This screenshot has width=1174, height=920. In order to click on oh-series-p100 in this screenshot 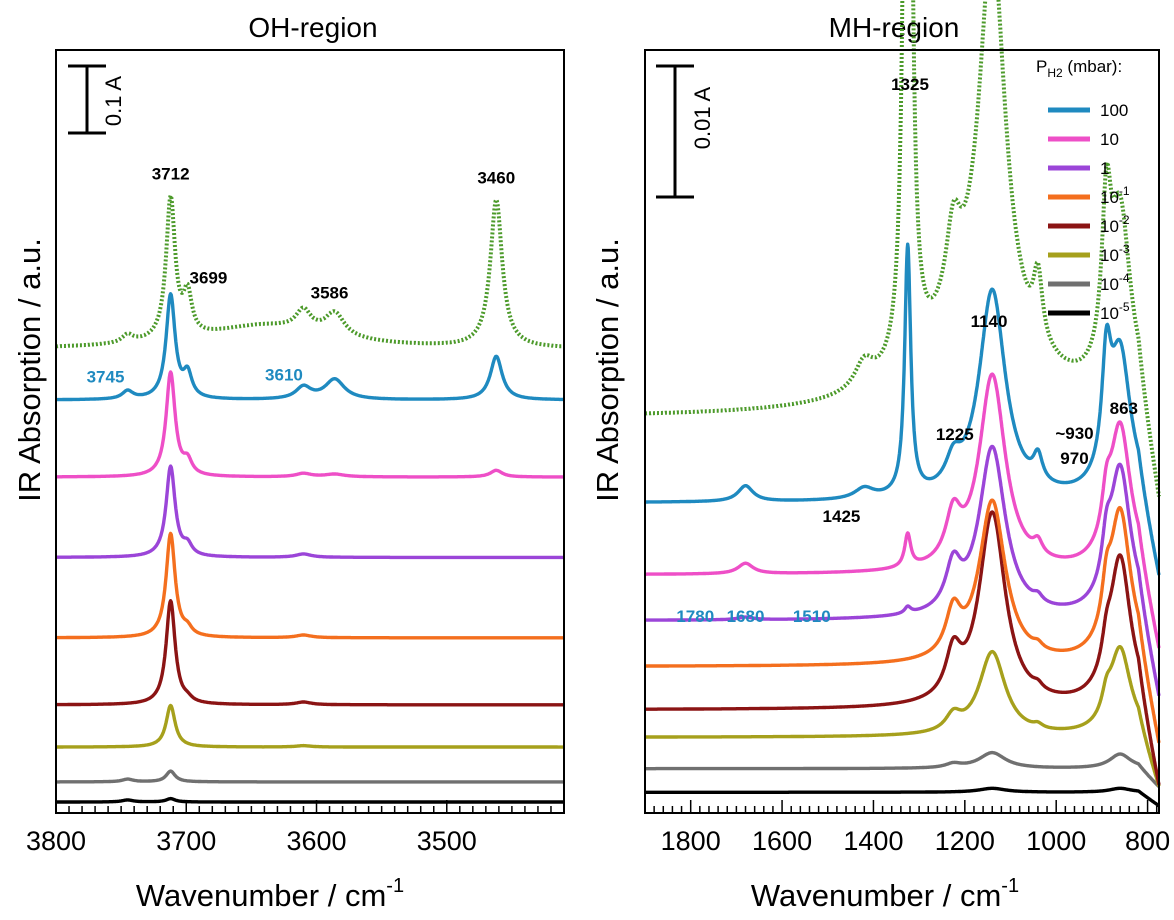, I will do `click(310, 347)`.